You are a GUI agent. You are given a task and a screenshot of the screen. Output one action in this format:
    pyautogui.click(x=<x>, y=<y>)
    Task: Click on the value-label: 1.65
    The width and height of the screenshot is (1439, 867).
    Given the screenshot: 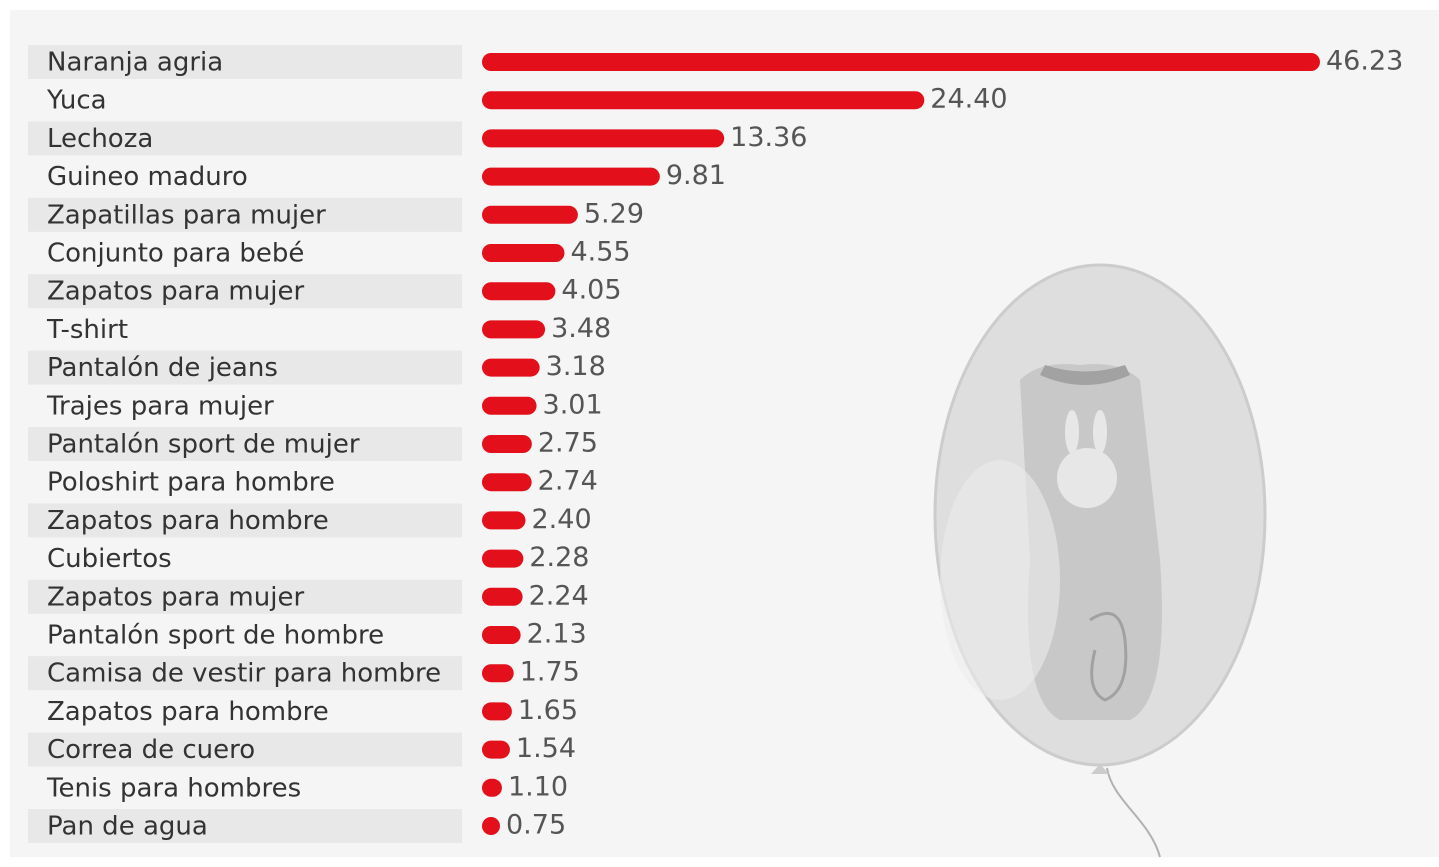 What is the action you would take?
    pyautogui.click(x=548, y=710)
    